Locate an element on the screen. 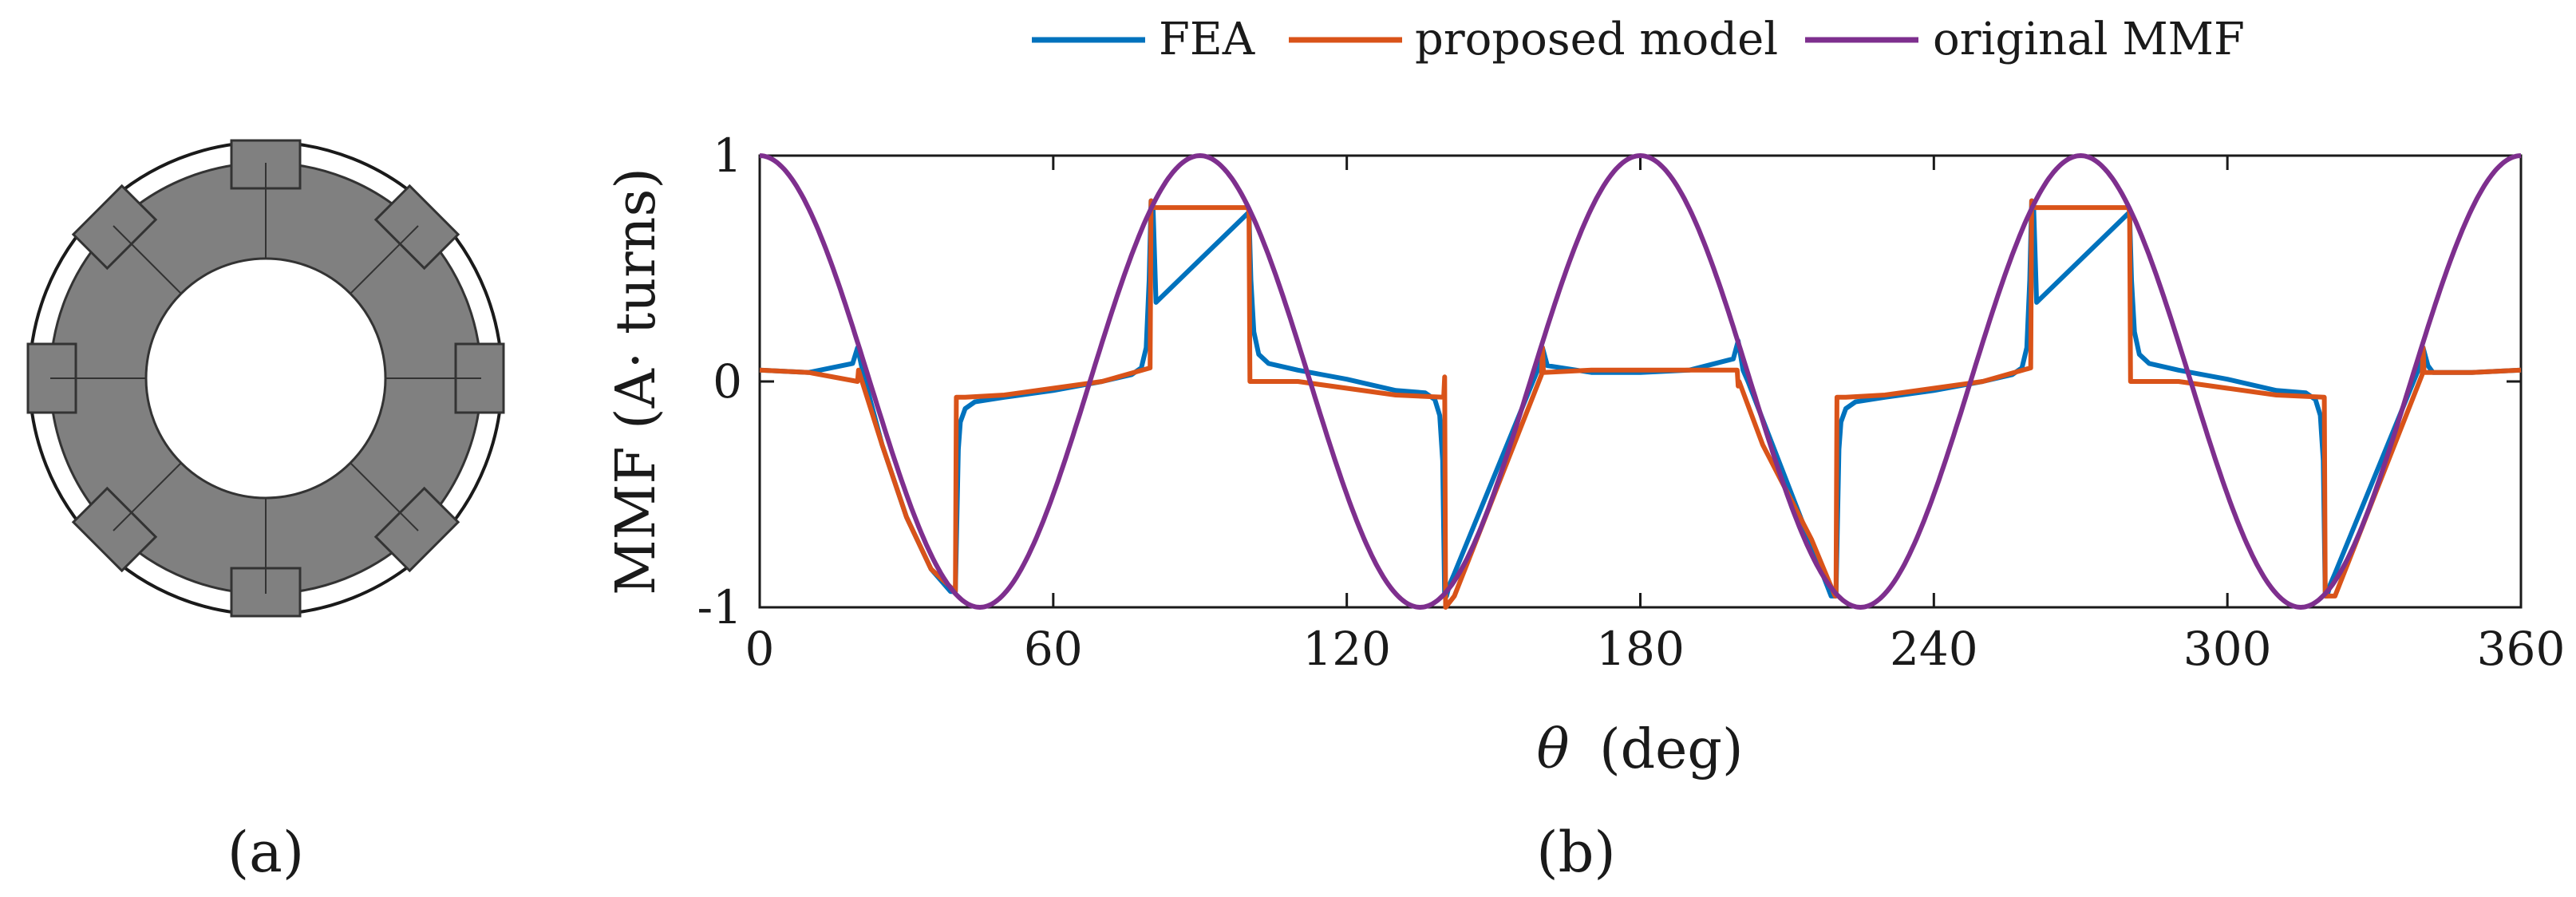 This screenshot has width=2576, height=897. legend-label-fea: FEA is located at coordinates (1207, 39).